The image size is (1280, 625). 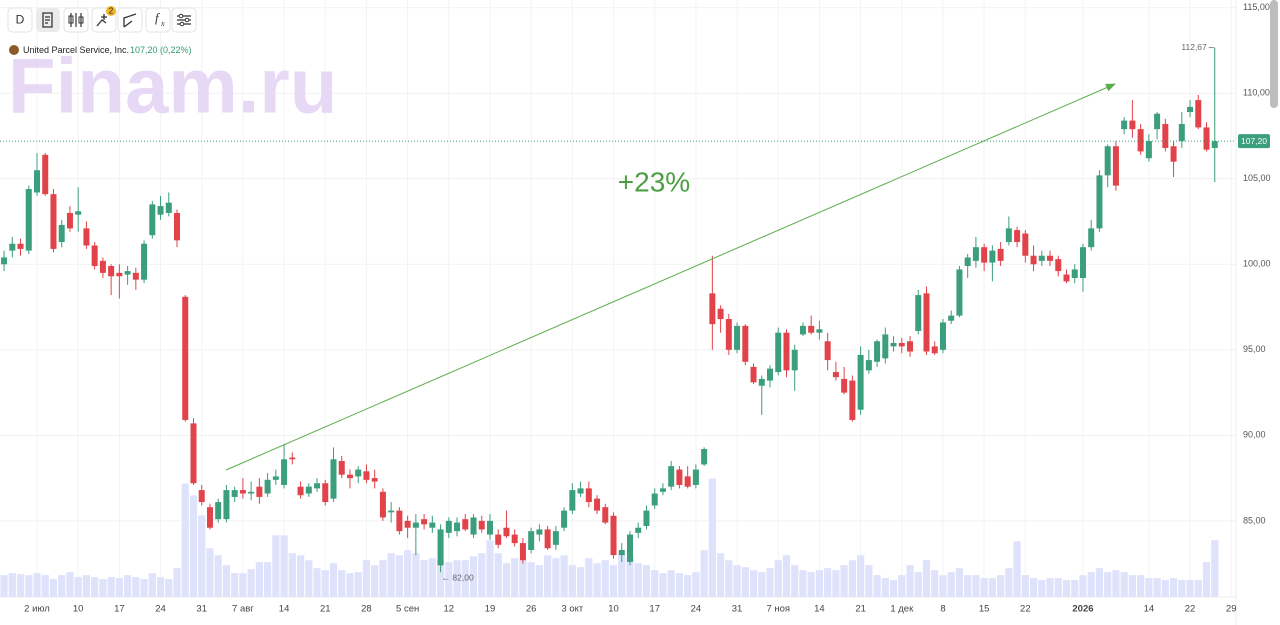 I want to click on y-tick-label: 110,00, so click(x=1256, y=93).